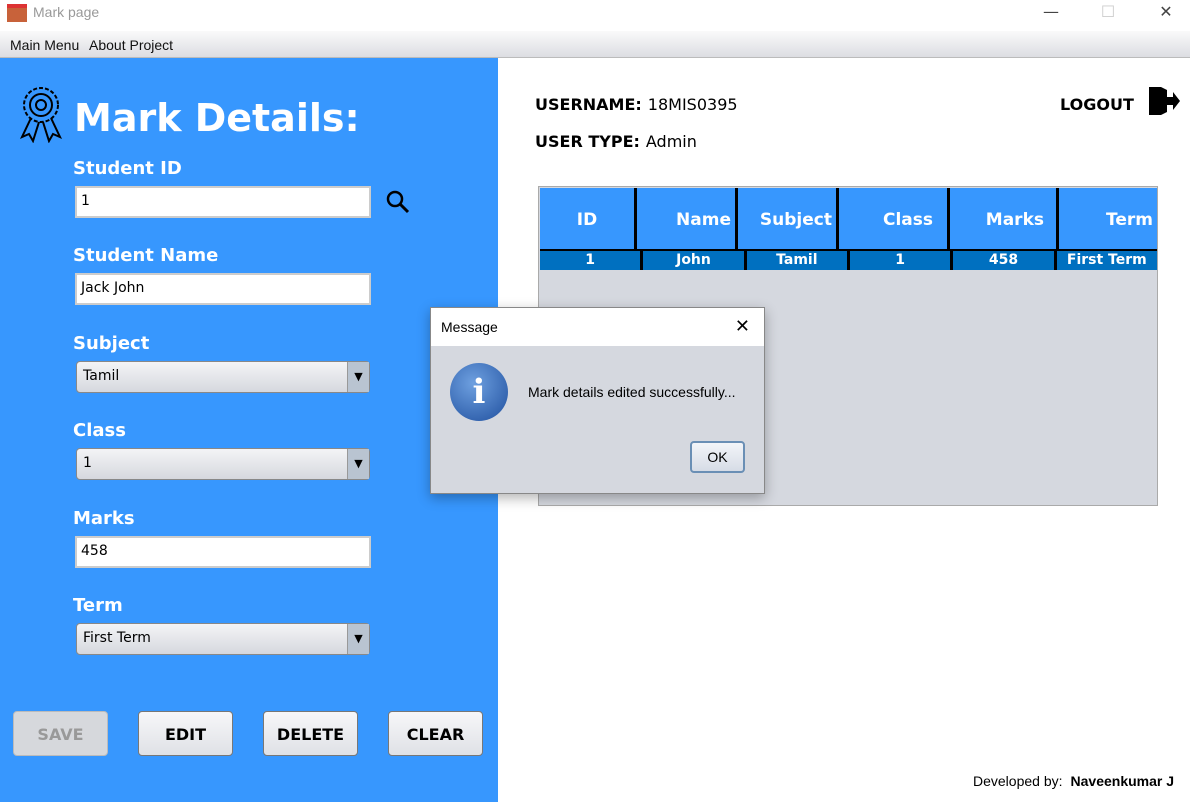  Describe the element at coordinates (796, 260) in the screenshot. I see `cell-subject: Tamil` at that location.